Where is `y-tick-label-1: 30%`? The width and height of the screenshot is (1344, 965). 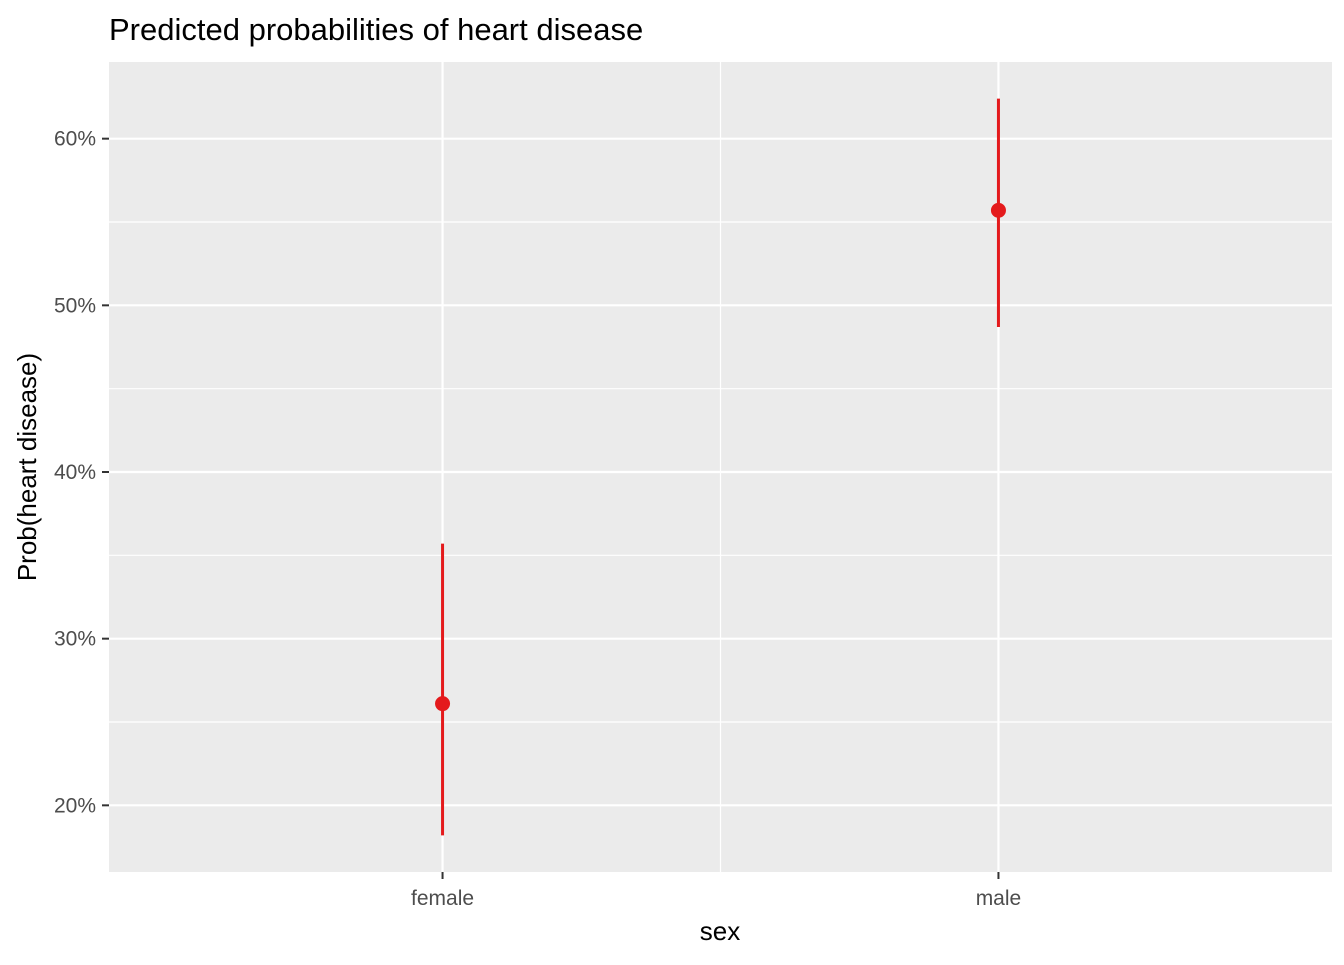 y-tick-label-1: 30% is located at coordinates (75, 639).